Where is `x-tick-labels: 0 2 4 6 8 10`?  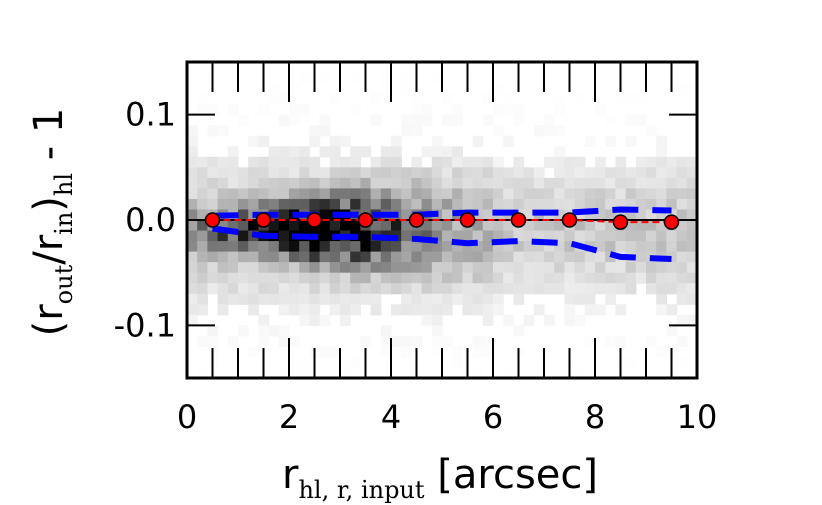 x-tick-labels: 0 2 4 6 8 10 is located at coordinates (447, 417).